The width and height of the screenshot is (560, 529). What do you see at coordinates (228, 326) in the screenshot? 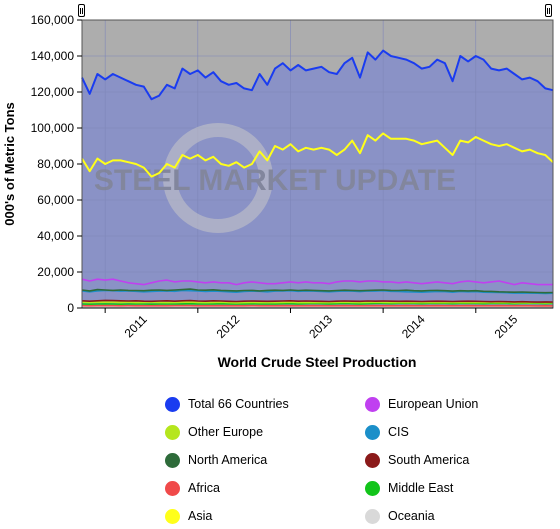
I see `x-tick-label: 2012` at bounding box center [228, 326].